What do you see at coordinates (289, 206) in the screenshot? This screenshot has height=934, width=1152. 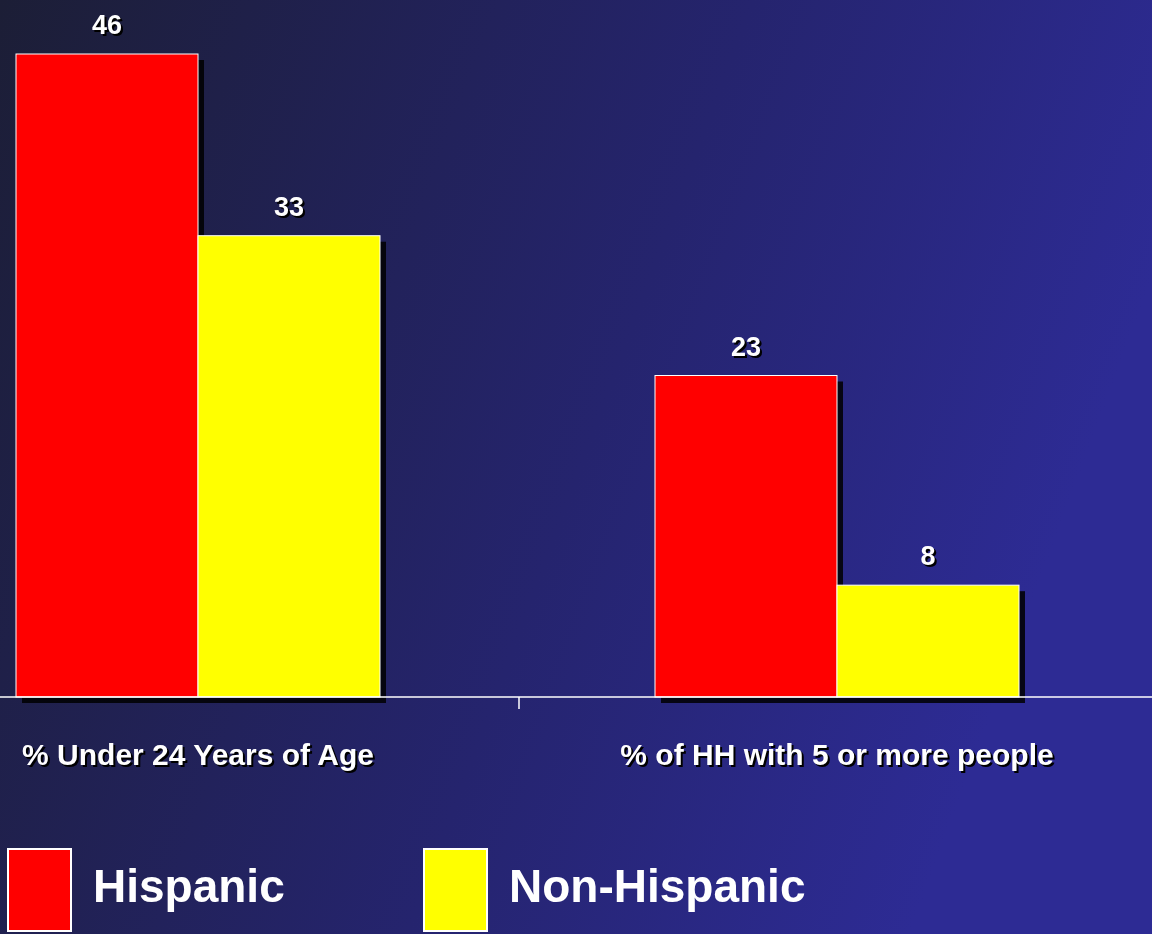 I see `data-label: 33` at bounding box center [289, 206].